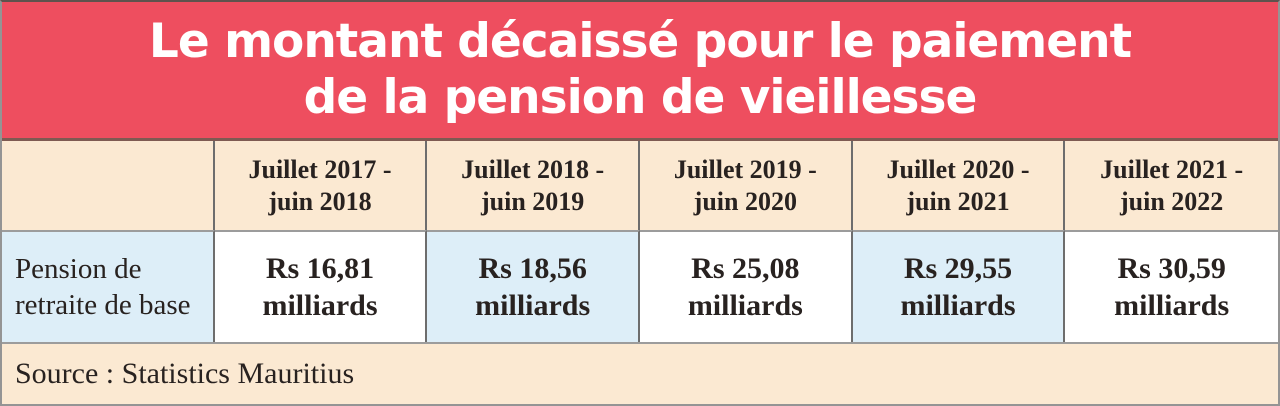  What do you see at coordinates (958, 201) in the screenshot?
I see `period-line2: juin 2021` at bounding box center [958, 201].